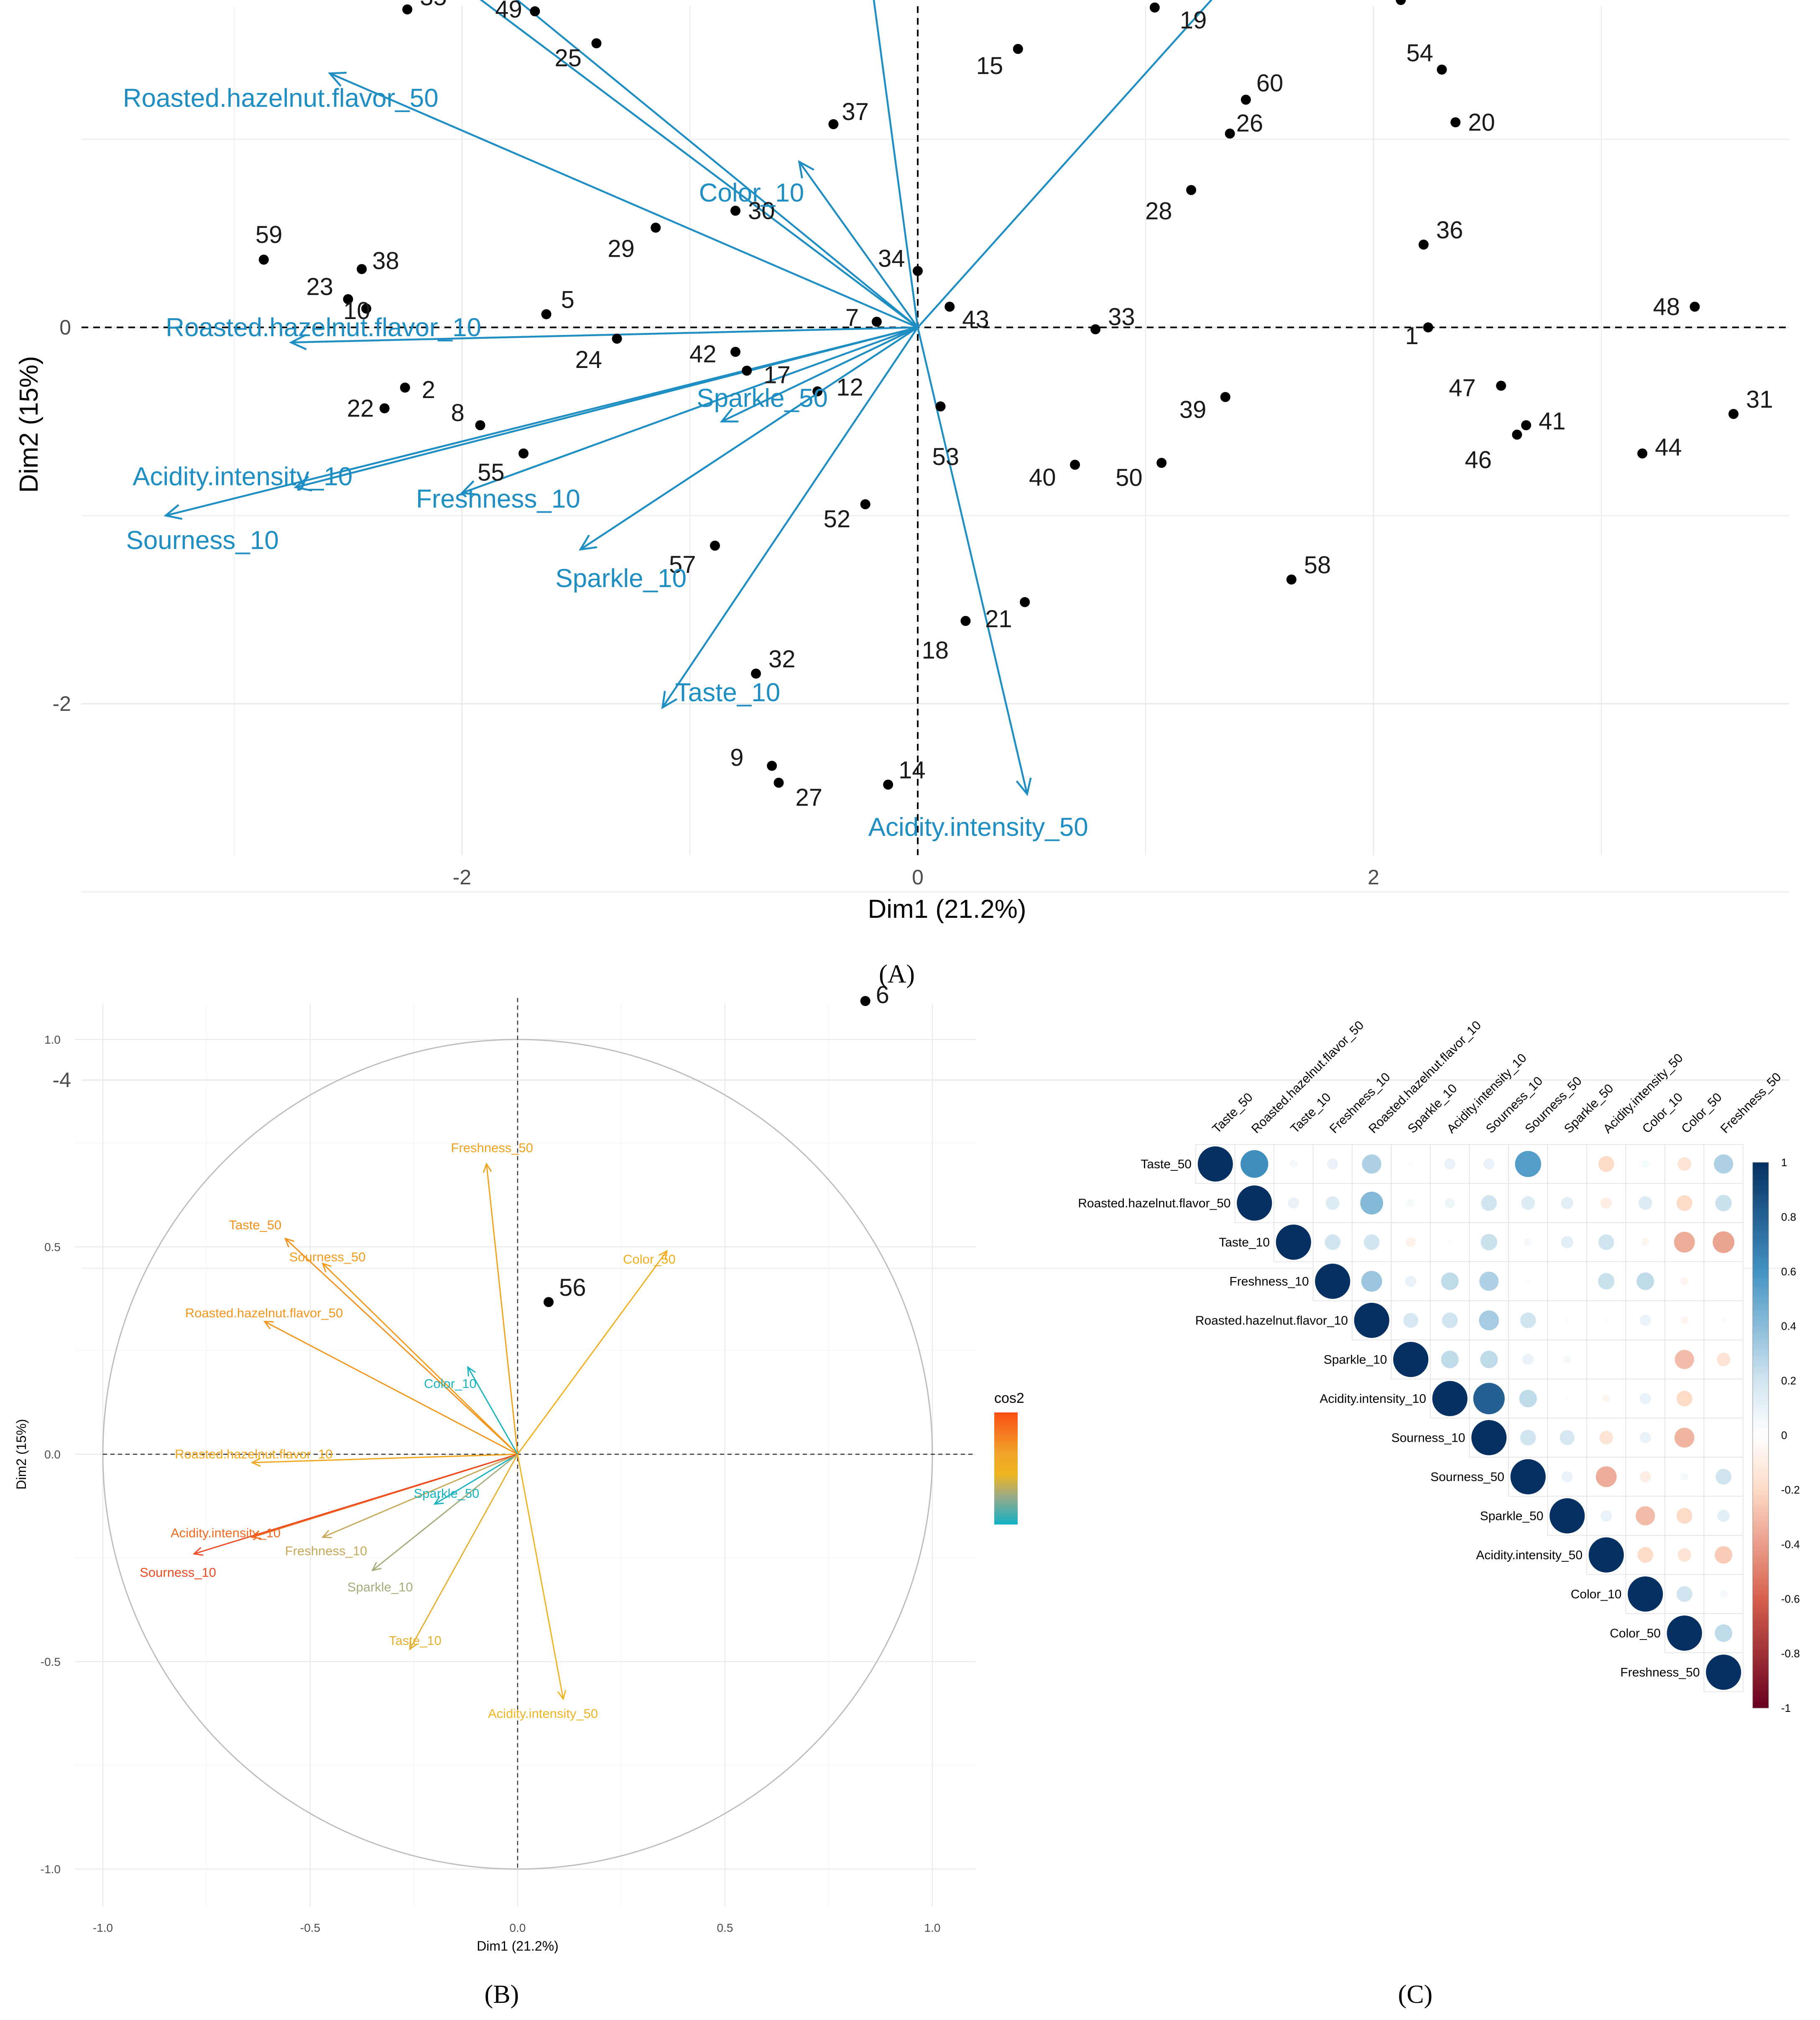 The height and width of the screenshot is (2020, 1820). Describe the element at coordinates (1529, 1555) in the screenshot. I see `row-label: Acidity.intensity_50` at that location.